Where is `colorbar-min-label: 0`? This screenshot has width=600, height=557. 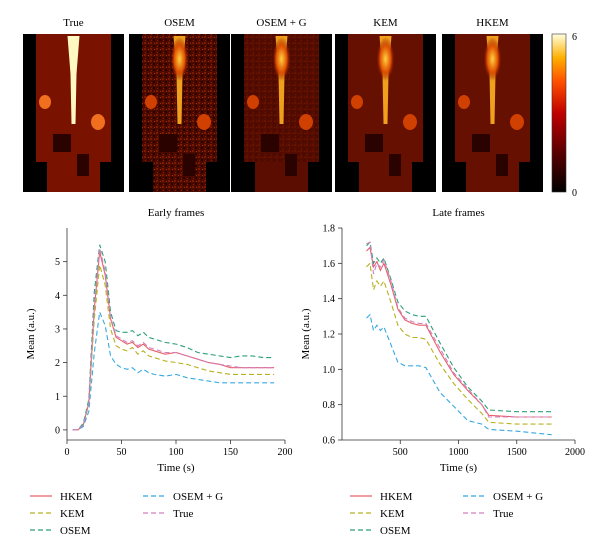
colorbar-min-label: 0 is located at coordinates (574, 193).